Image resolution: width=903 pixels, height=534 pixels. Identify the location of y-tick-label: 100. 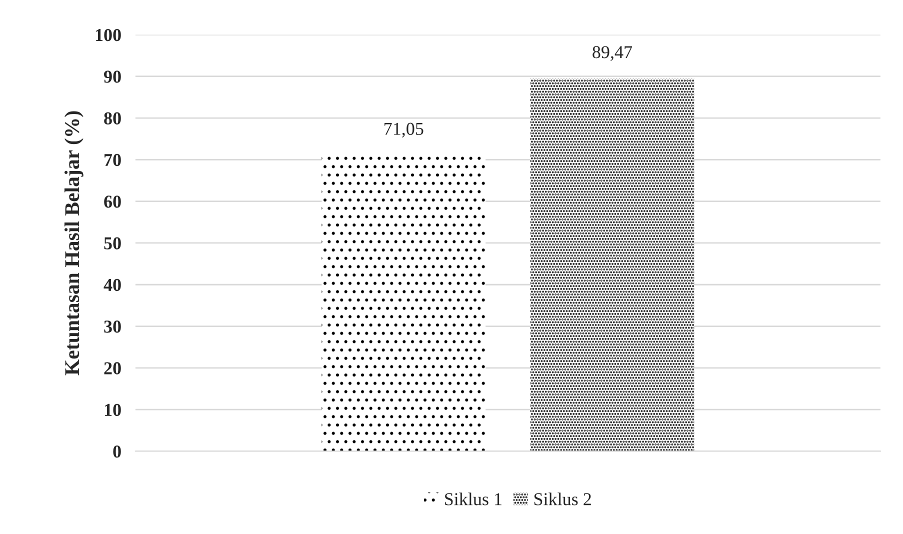
(108, 35).